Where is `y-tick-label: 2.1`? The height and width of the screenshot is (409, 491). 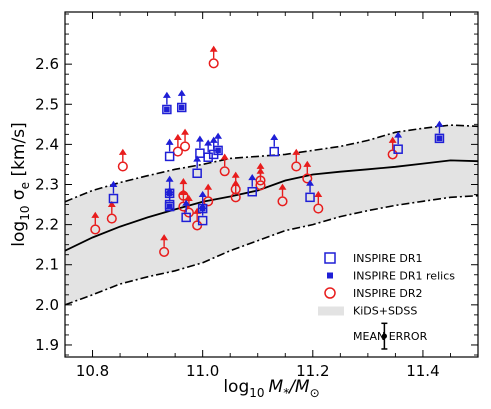 y-tick-label: 2.1 is located at coordinates (47, 265).